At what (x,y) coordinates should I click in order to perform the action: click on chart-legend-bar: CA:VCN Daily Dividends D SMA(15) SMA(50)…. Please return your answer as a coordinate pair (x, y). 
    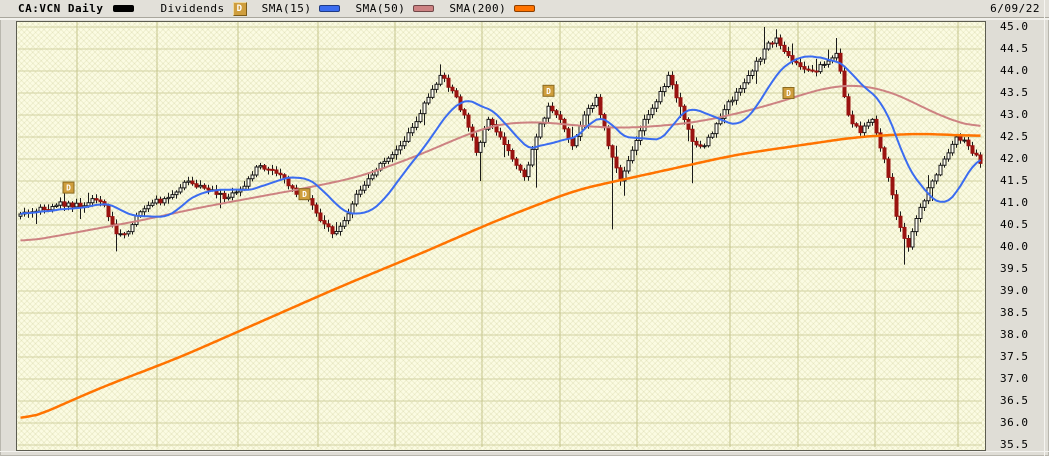
    Looking at the image, I should click on (524, 9).